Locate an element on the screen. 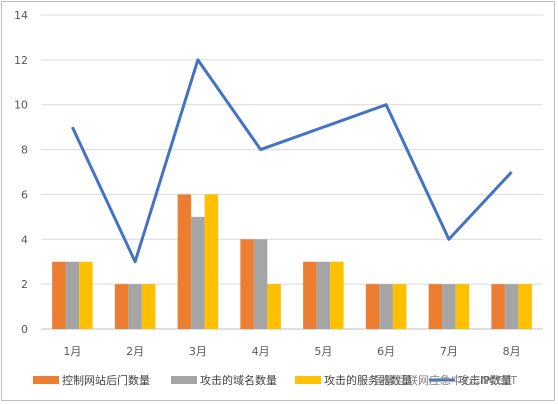  y-tick-label: 8 is located at coordinates (24, 150).